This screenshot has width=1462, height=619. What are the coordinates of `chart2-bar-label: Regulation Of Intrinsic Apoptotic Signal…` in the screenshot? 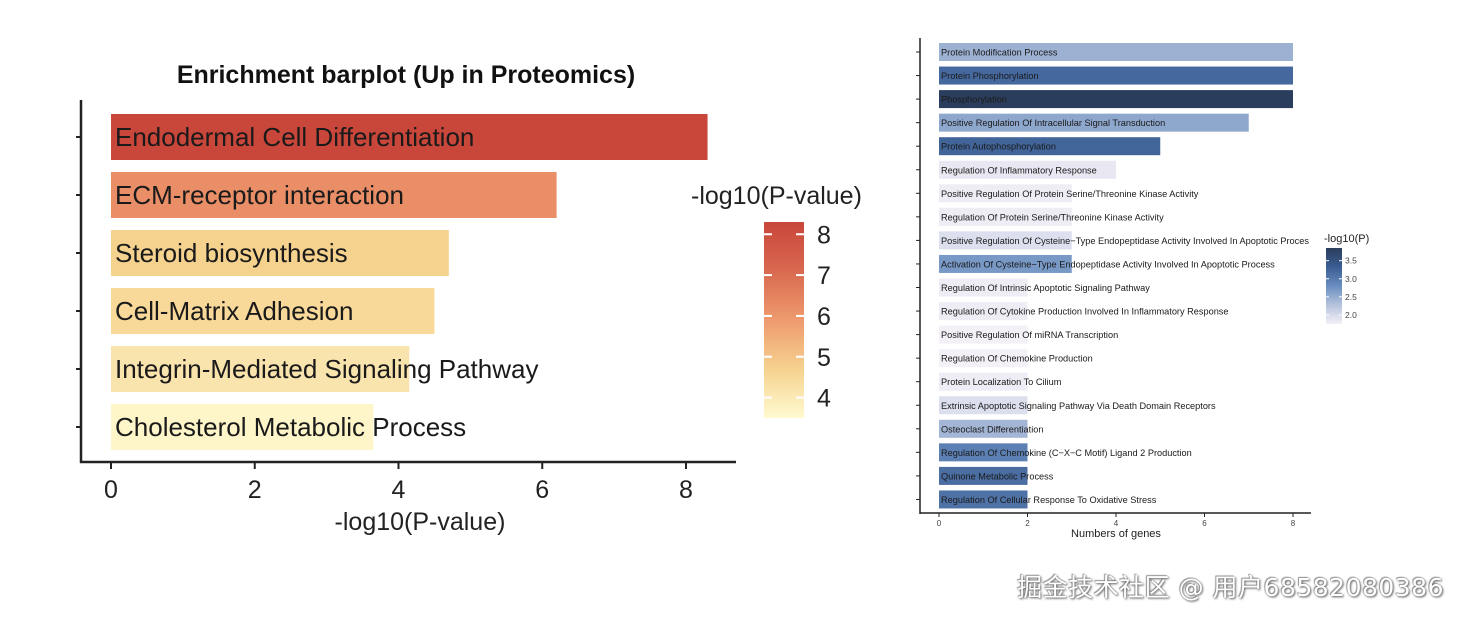 It's located at (1045, 288).